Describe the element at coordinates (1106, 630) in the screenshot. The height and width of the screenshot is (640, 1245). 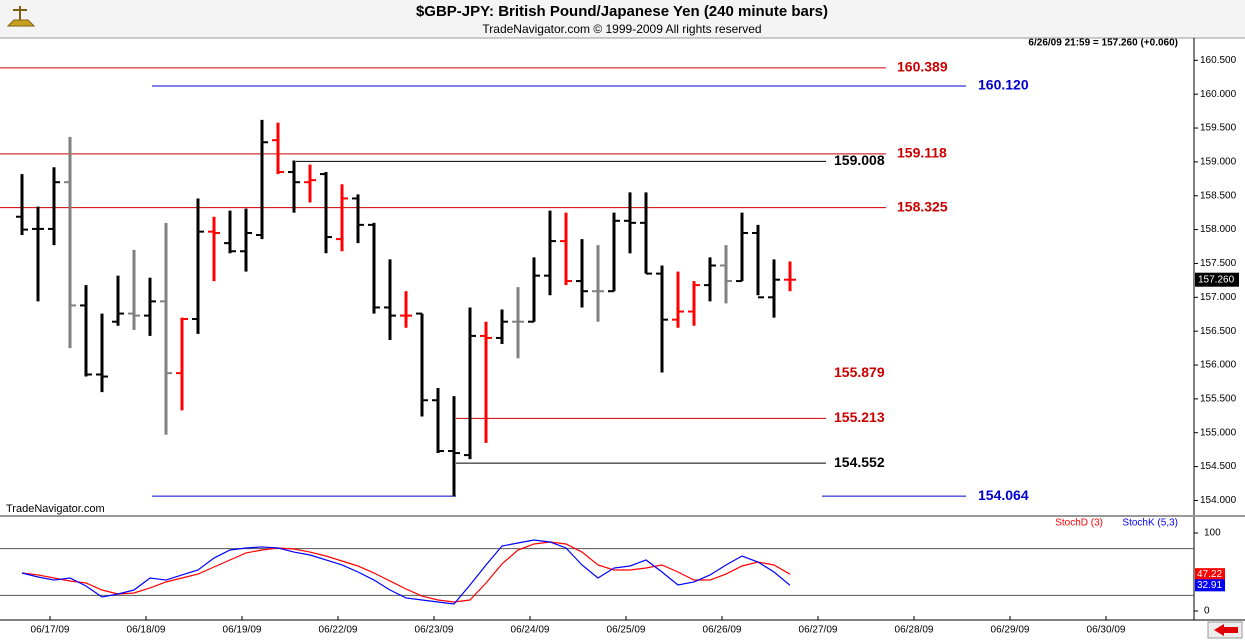
I see `x-tick-label: 06/30/09` at that location.